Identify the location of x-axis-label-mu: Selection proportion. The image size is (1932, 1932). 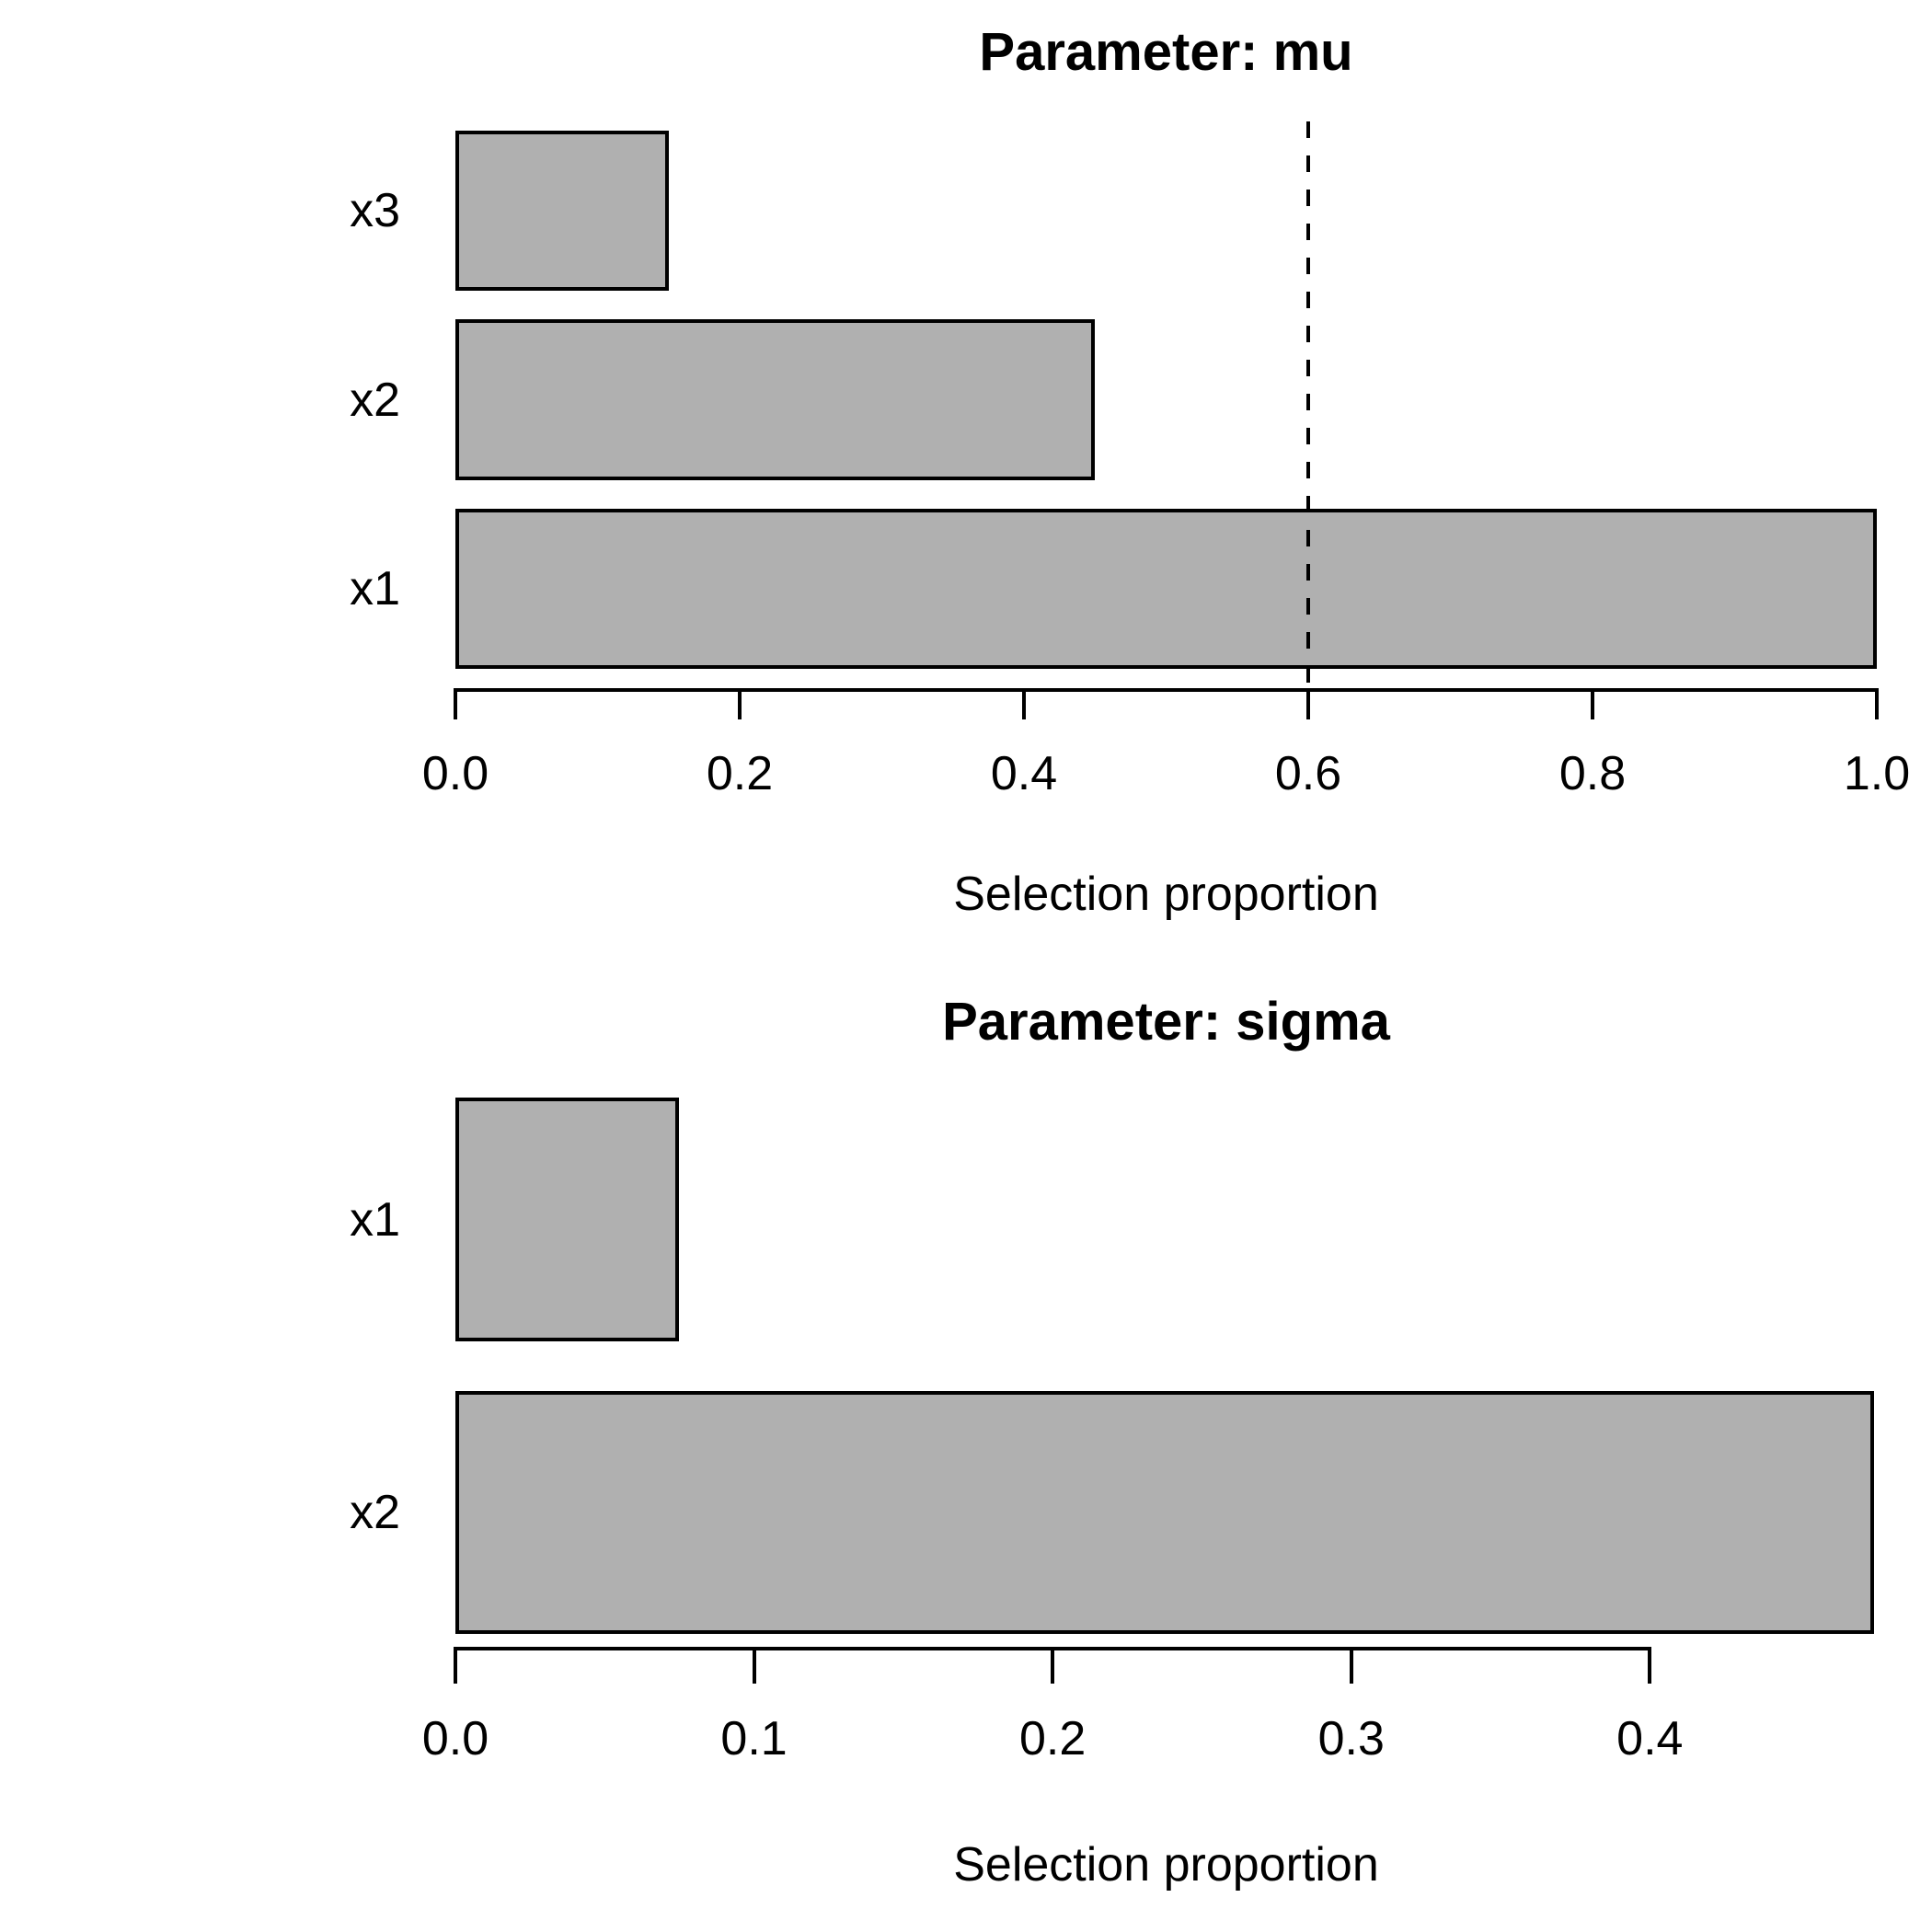
(1166, 894).